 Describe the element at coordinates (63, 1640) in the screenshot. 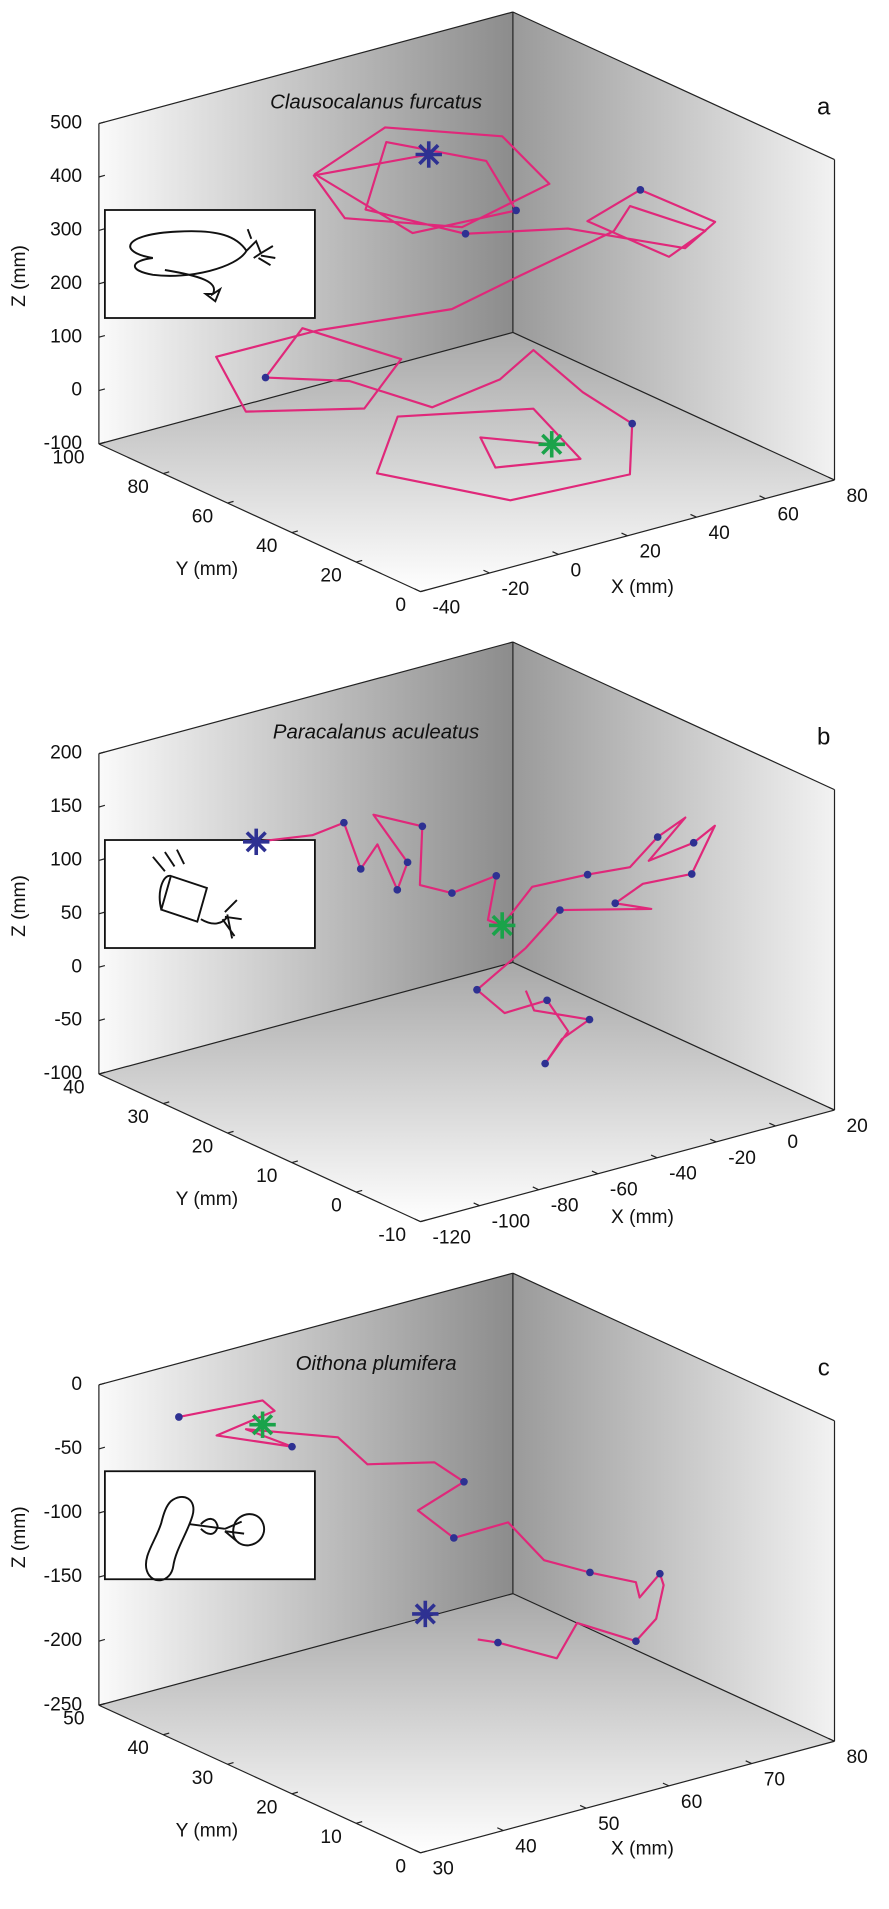

I see `z-tick-label: -200` at that location.